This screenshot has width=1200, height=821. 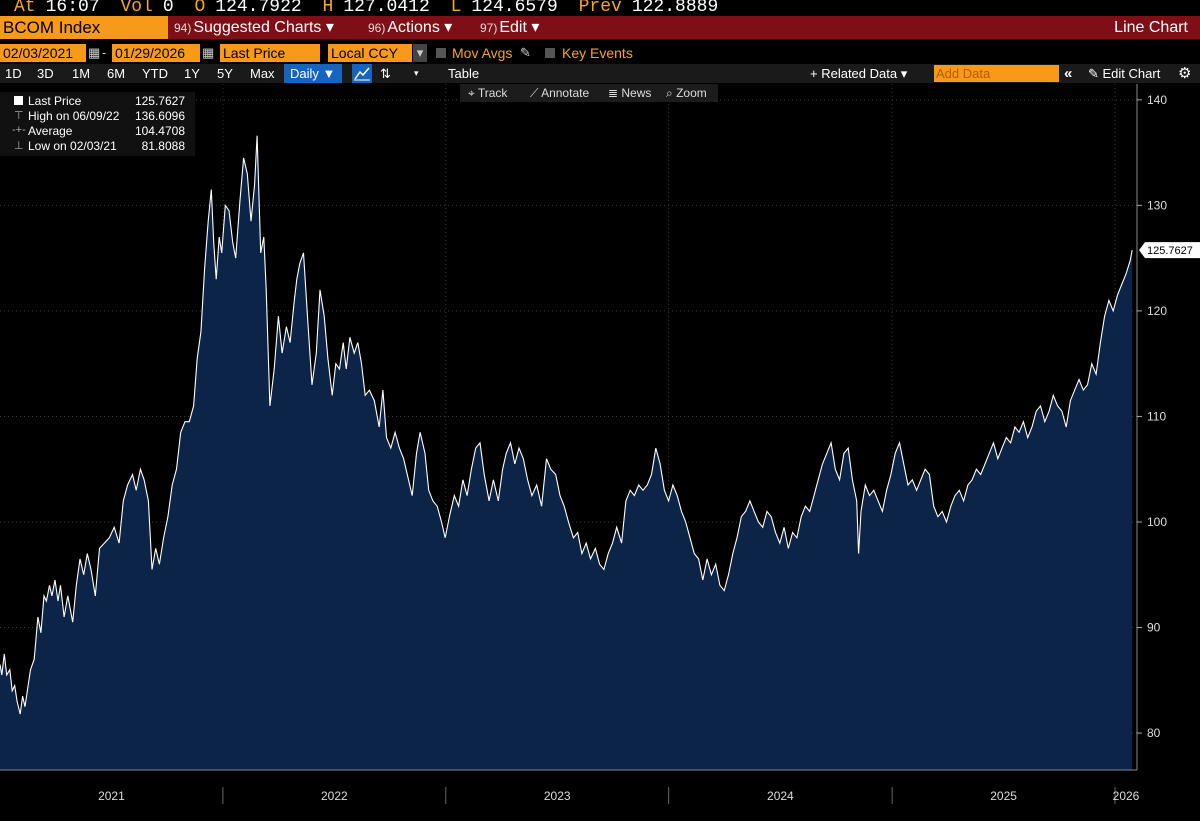 What do you see at coordinates (74, 116) in the screenshot?
I see `legend-label: High on 06/09/22` at bounding box center [74, 116].